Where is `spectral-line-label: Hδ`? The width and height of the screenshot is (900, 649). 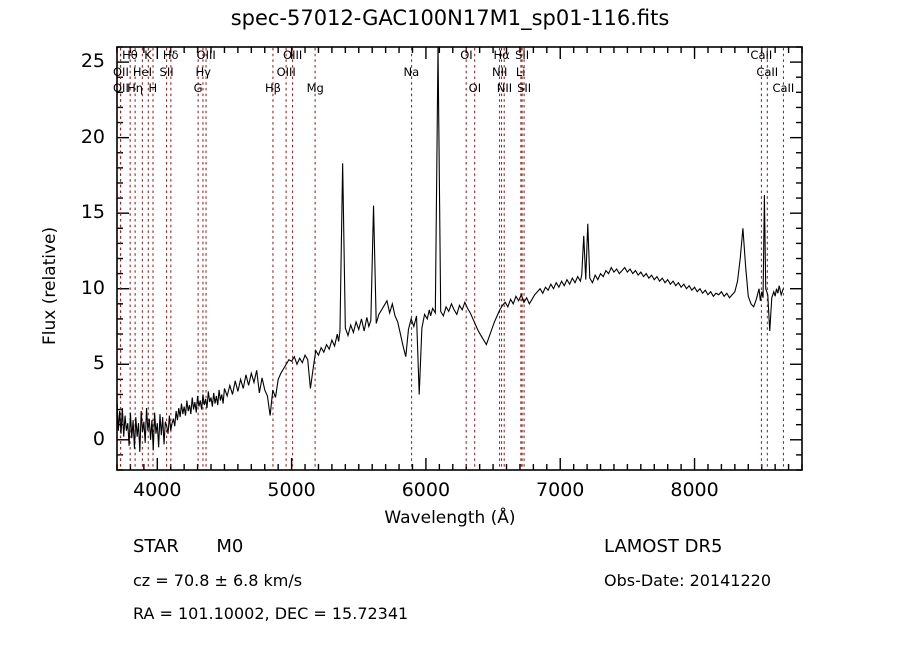 spectral-line-label: Hδ is located at coordinates (170, 55).